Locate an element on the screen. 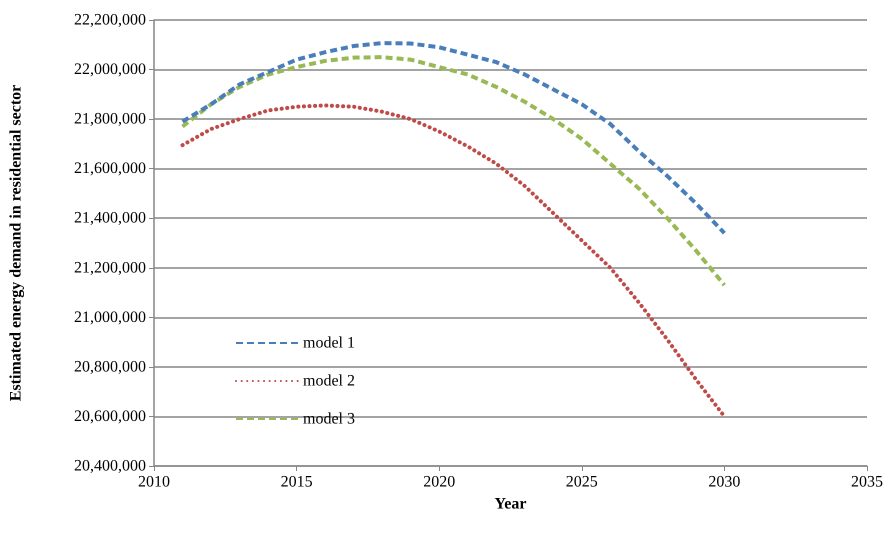 Image resolution: width=887 pixels, height=533 pixels. legend-label: model 3 is located at coordinates (329, 419).